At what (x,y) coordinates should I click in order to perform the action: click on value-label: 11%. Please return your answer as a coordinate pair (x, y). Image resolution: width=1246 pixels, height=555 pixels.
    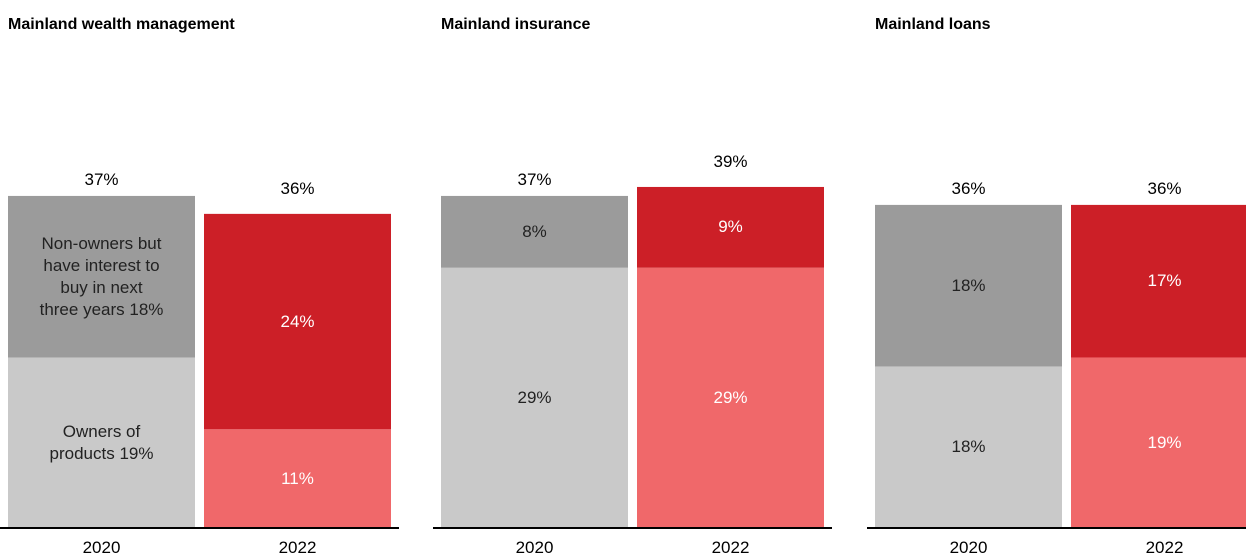
    Looking at the image, I should click on (297, 478).